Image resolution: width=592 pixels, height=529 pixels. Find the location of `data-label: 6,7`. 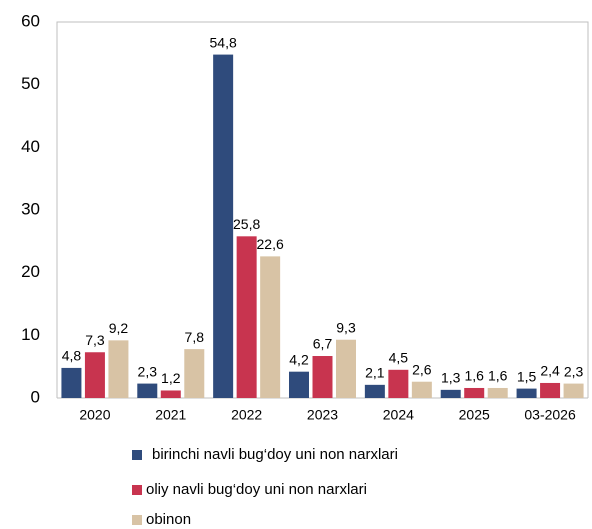

data-label: 6,7 is located at coordinates (323, 344).